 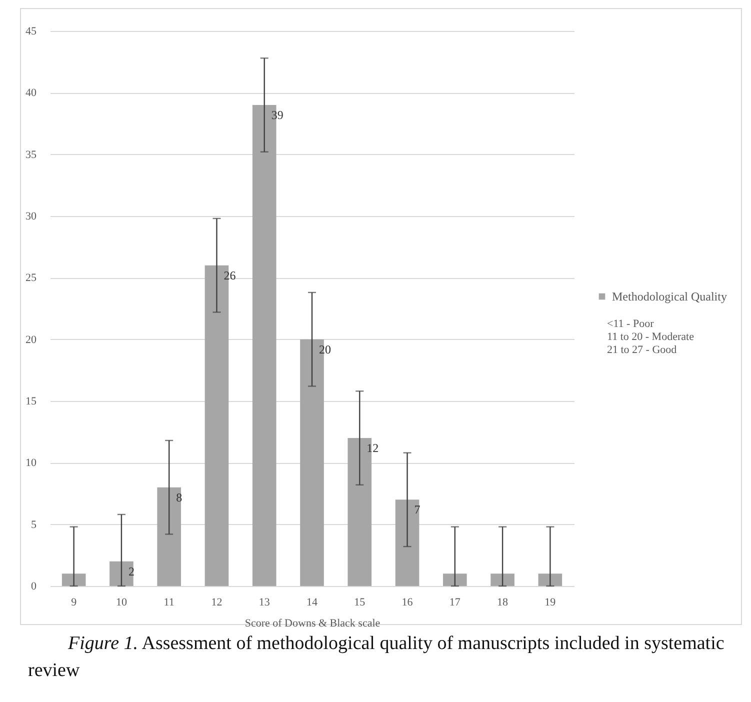 I want to click on y-tick-label: 35, so click(x=31, y=154).